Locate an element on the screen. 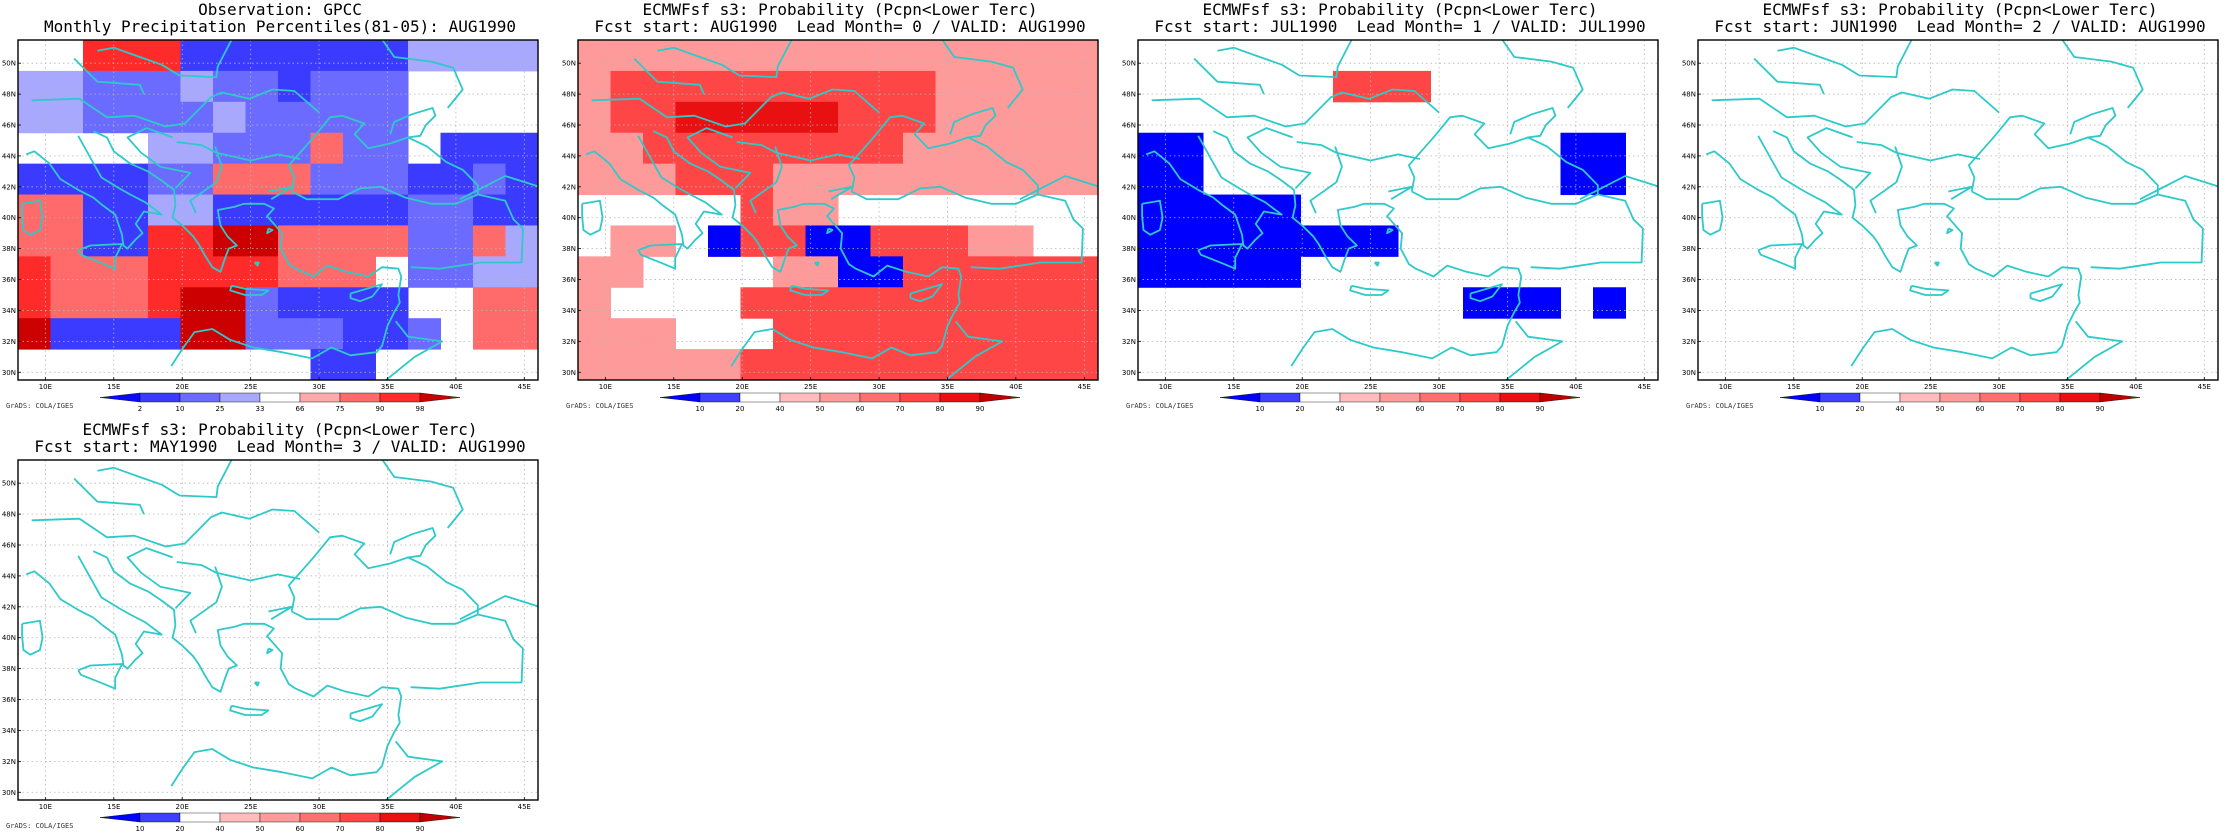 The image size is (2240, 840). lon-tick-label: 20E is located at coordinates (182, 807).